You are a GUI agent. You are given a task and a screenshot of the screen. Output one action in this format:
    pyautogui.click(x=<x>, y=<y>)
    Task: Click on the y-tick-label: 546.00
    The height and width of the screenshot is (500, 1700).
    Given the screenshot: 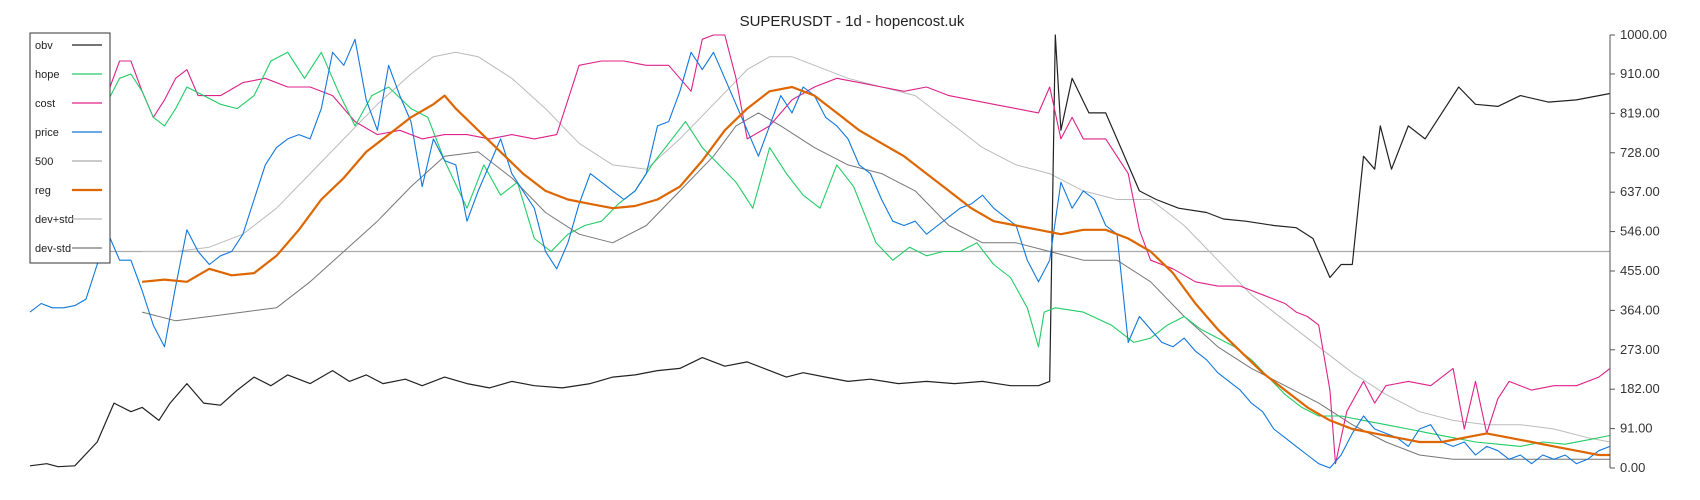 What is the action you would take?
    pyautogui.click(x=1640, y=231)
    